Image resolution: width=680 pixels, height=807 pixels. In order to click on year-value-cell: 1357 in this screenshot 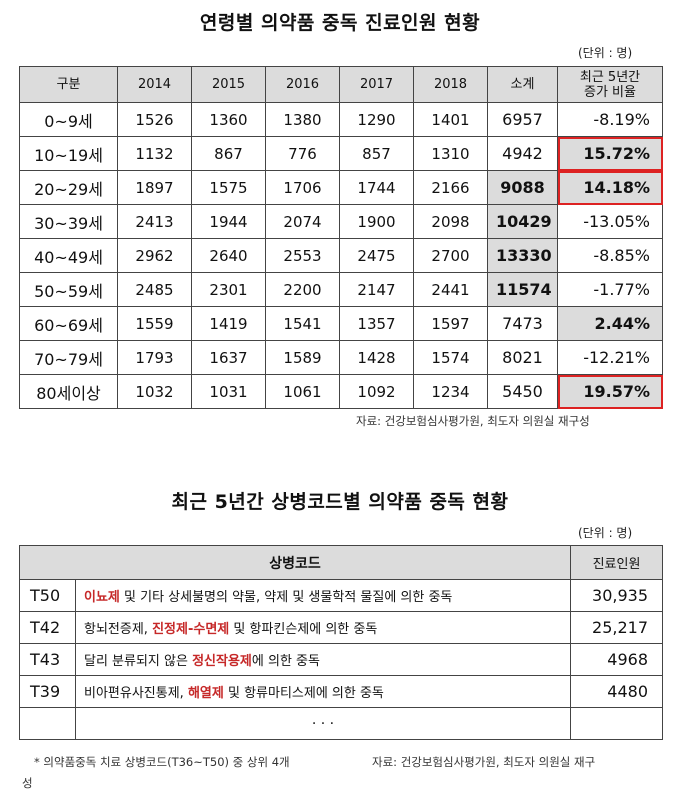, I will do `click(376, 323)`.